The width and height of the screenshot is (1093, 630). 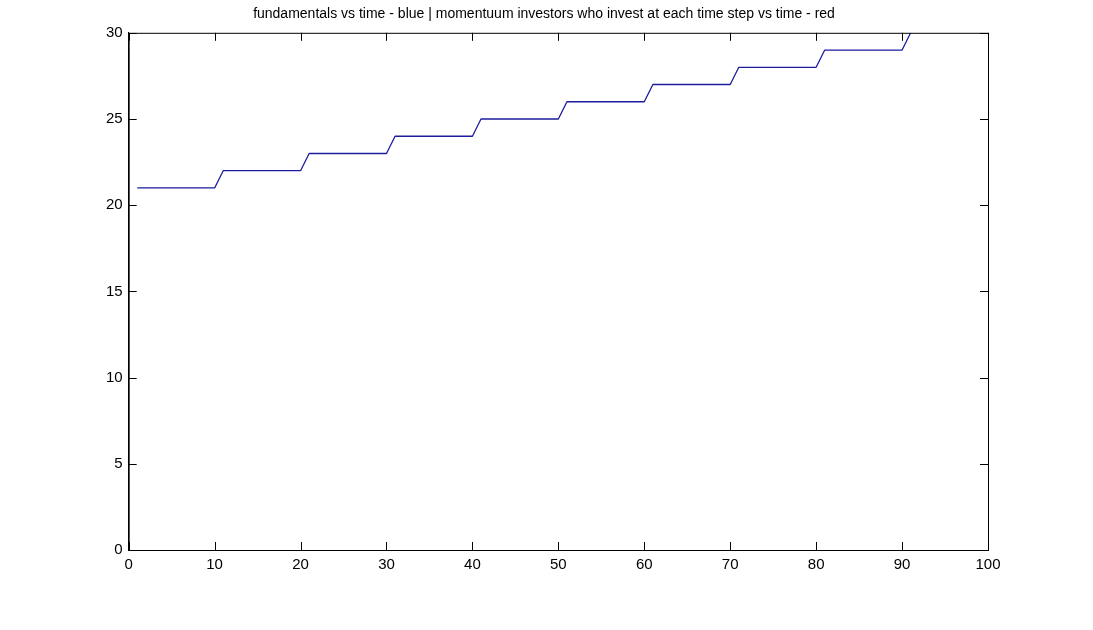 I want to click on y-tick-label: 15, so click(x=114, y=290).